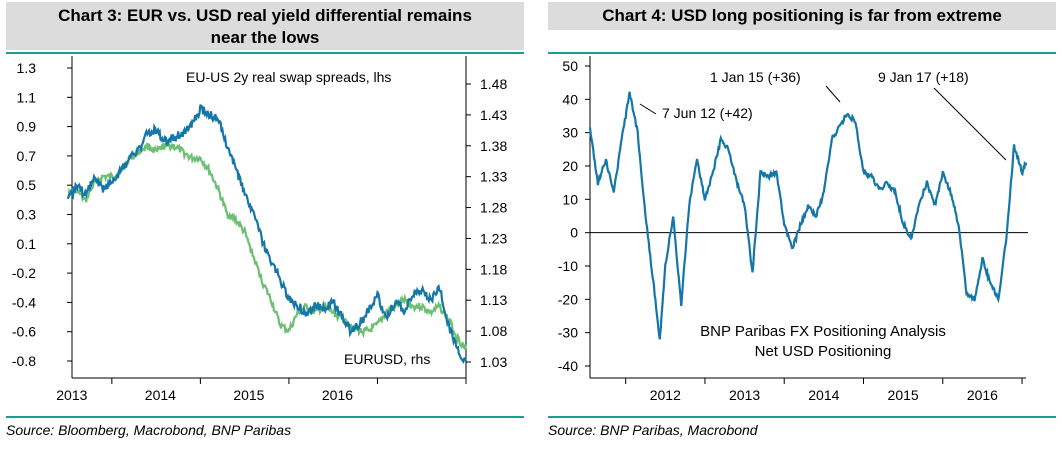  I want to click on right-y-tick-label: 1.48, so click(493, 84).